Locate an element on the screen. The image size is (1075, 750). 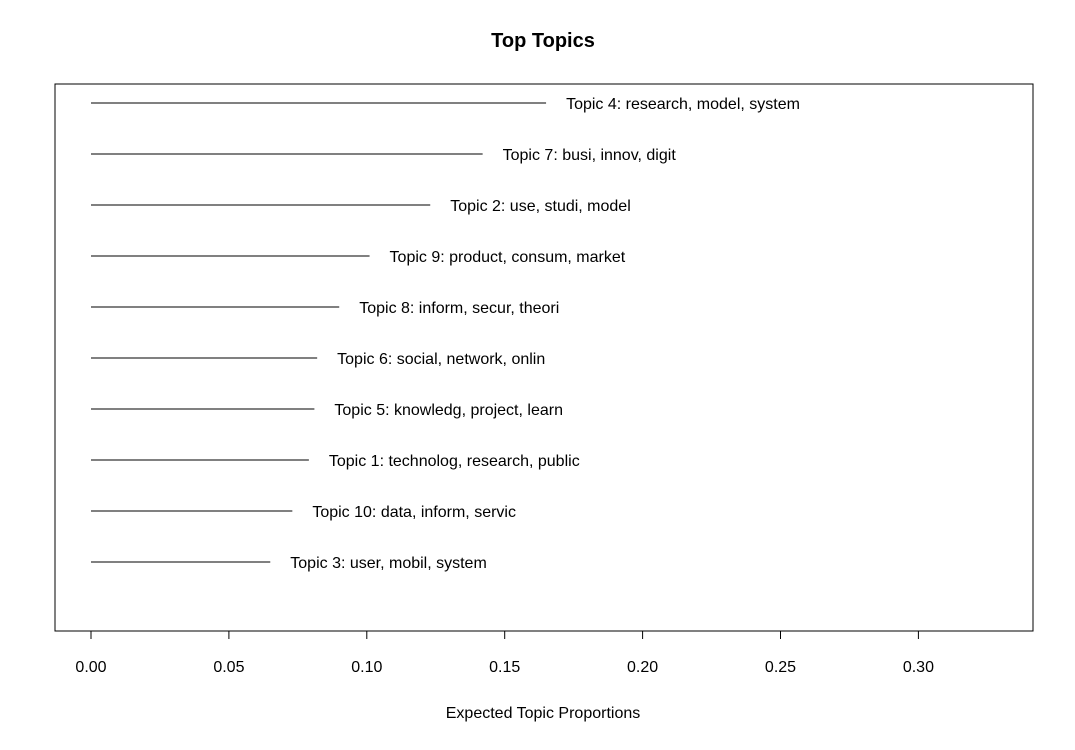
topic-label: Topic 9: product, consum, market is located at coordinates (508, 257).